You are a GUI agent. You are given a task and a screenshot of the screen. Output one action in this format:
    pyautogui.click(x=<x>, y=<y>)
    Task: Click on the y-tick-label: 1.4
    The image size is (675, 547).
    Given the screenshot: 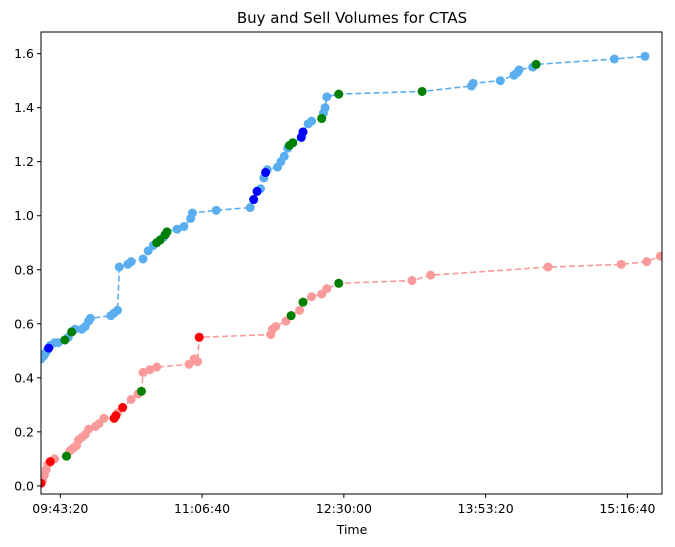 What is the action you would take?
    pyautogui.click(x=24, y=107)
    